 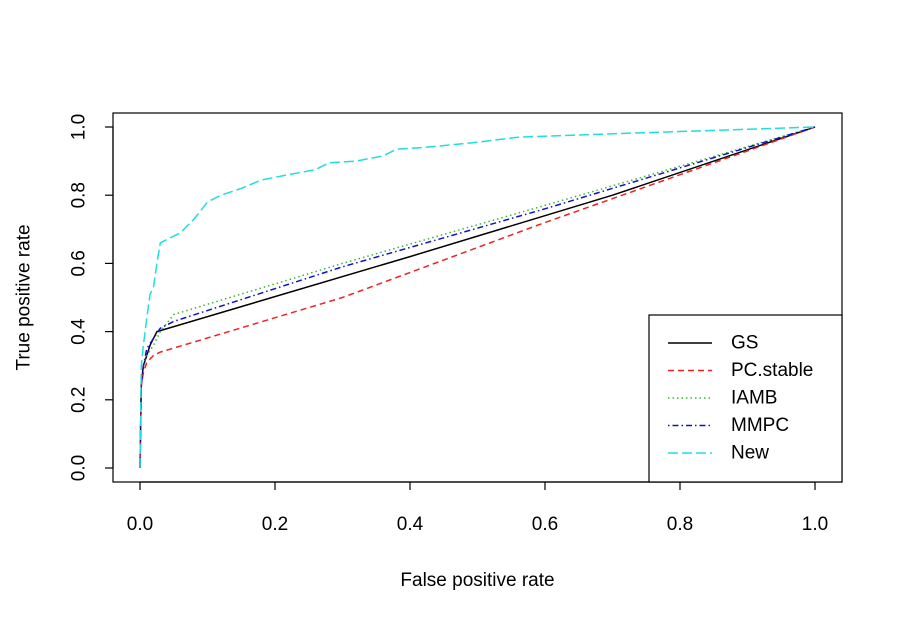 What do you see at coordinates (79, 195) in the screenshot?
I see `y-tick-label: 0.8` at bounding box center [79, 195].